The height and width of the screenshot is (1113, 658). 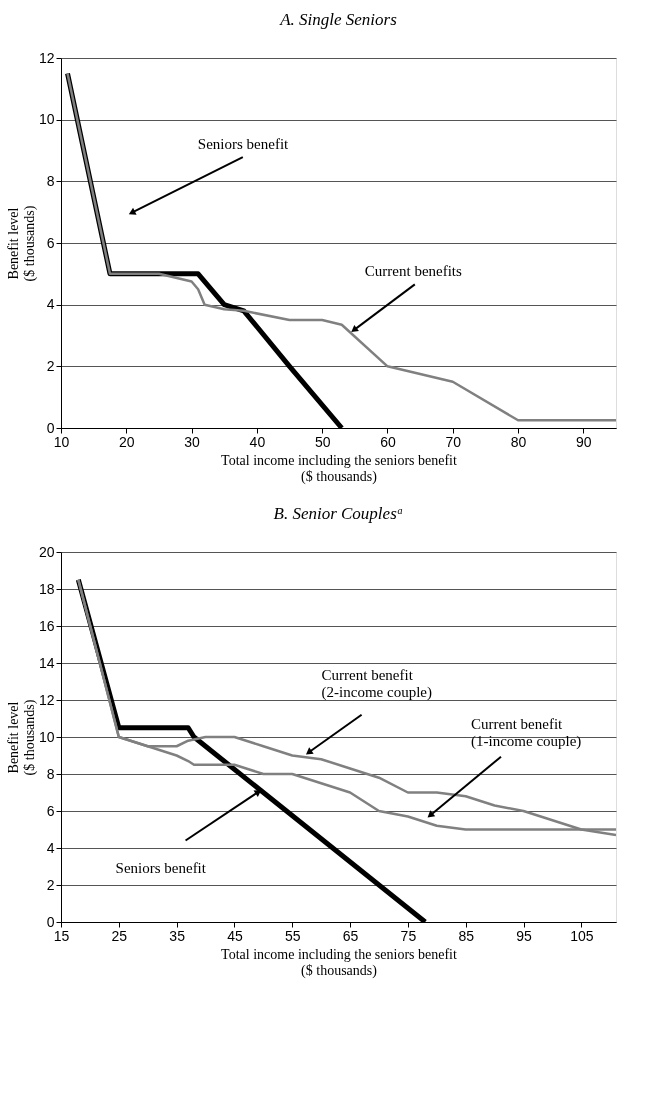 I want to click on x-tick-label: 60, so click(x=388, y=441).